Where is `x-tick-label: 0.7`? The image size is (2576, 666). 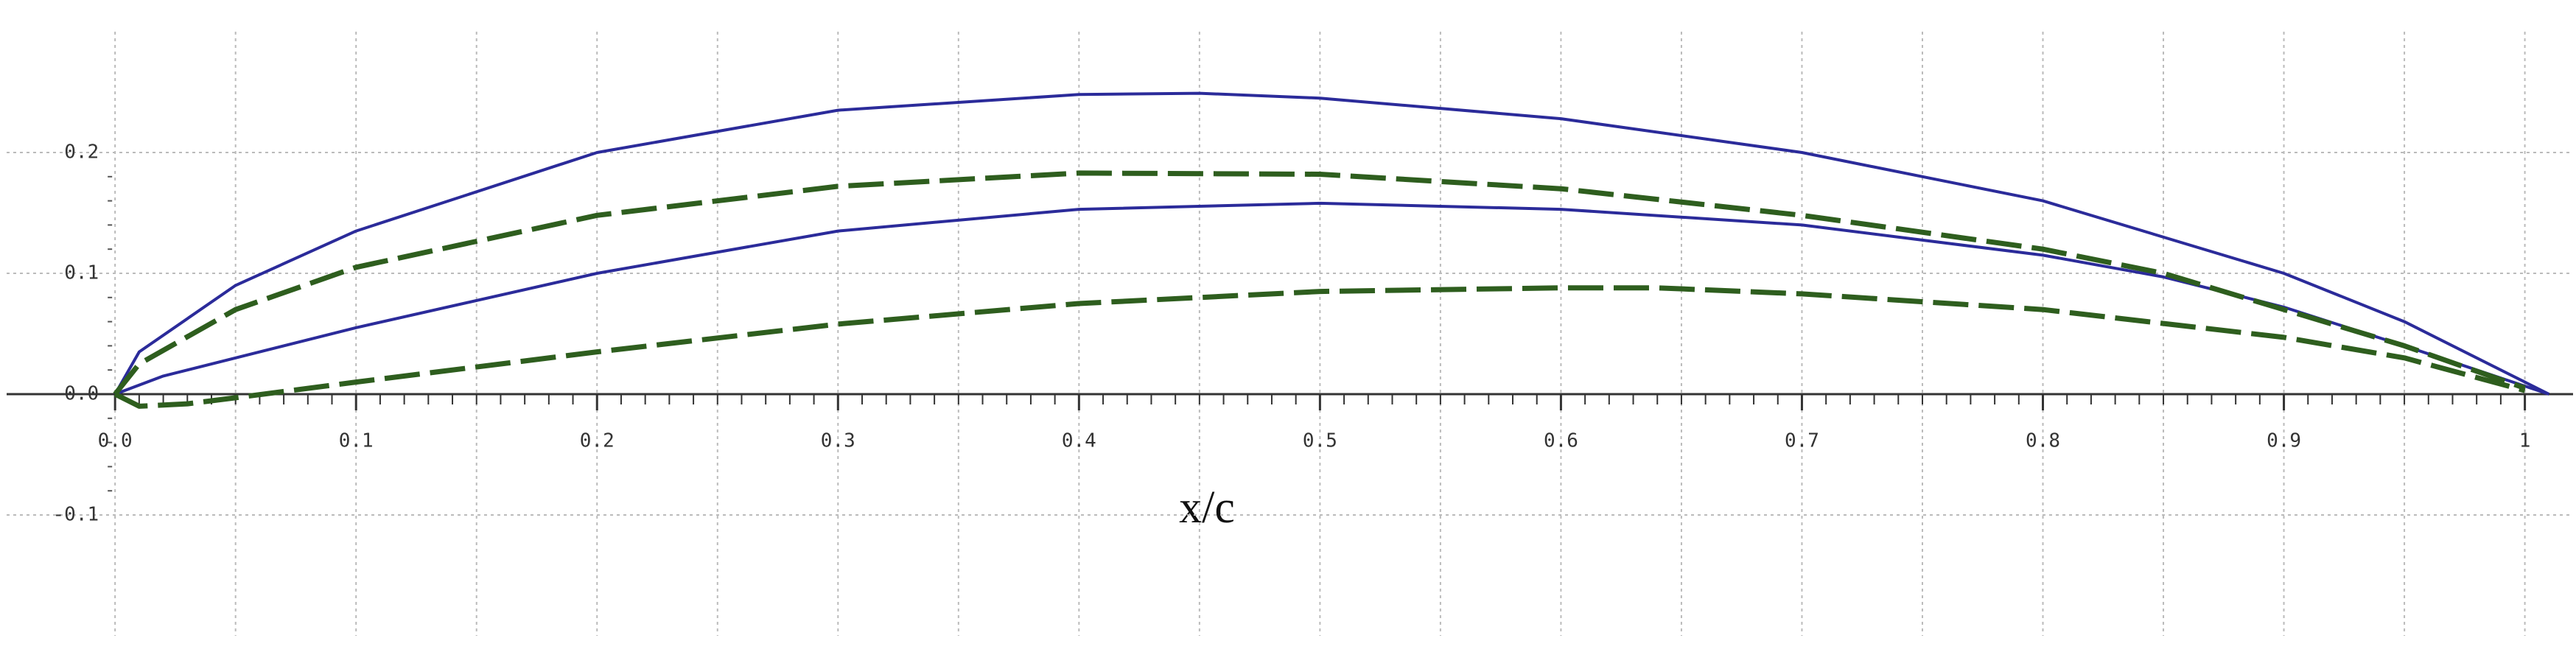 x-tick-label: 0.7 is located at coordinates (1802, 441).